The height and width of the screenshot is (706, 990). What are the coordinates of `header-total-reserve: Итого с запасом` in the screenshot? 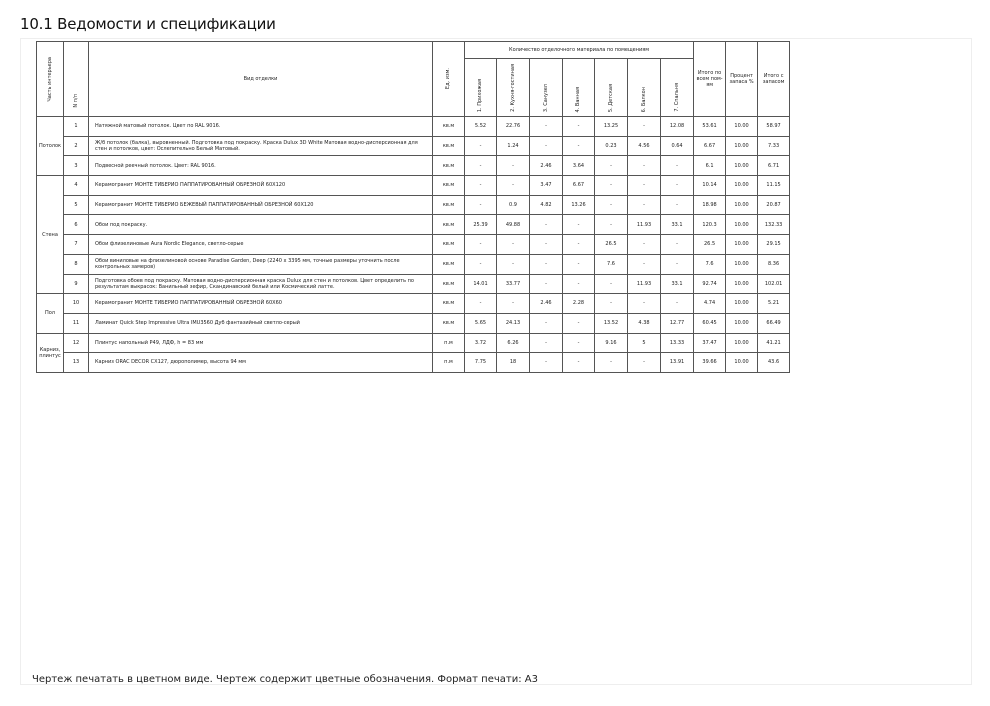 It's located at (774, 79).